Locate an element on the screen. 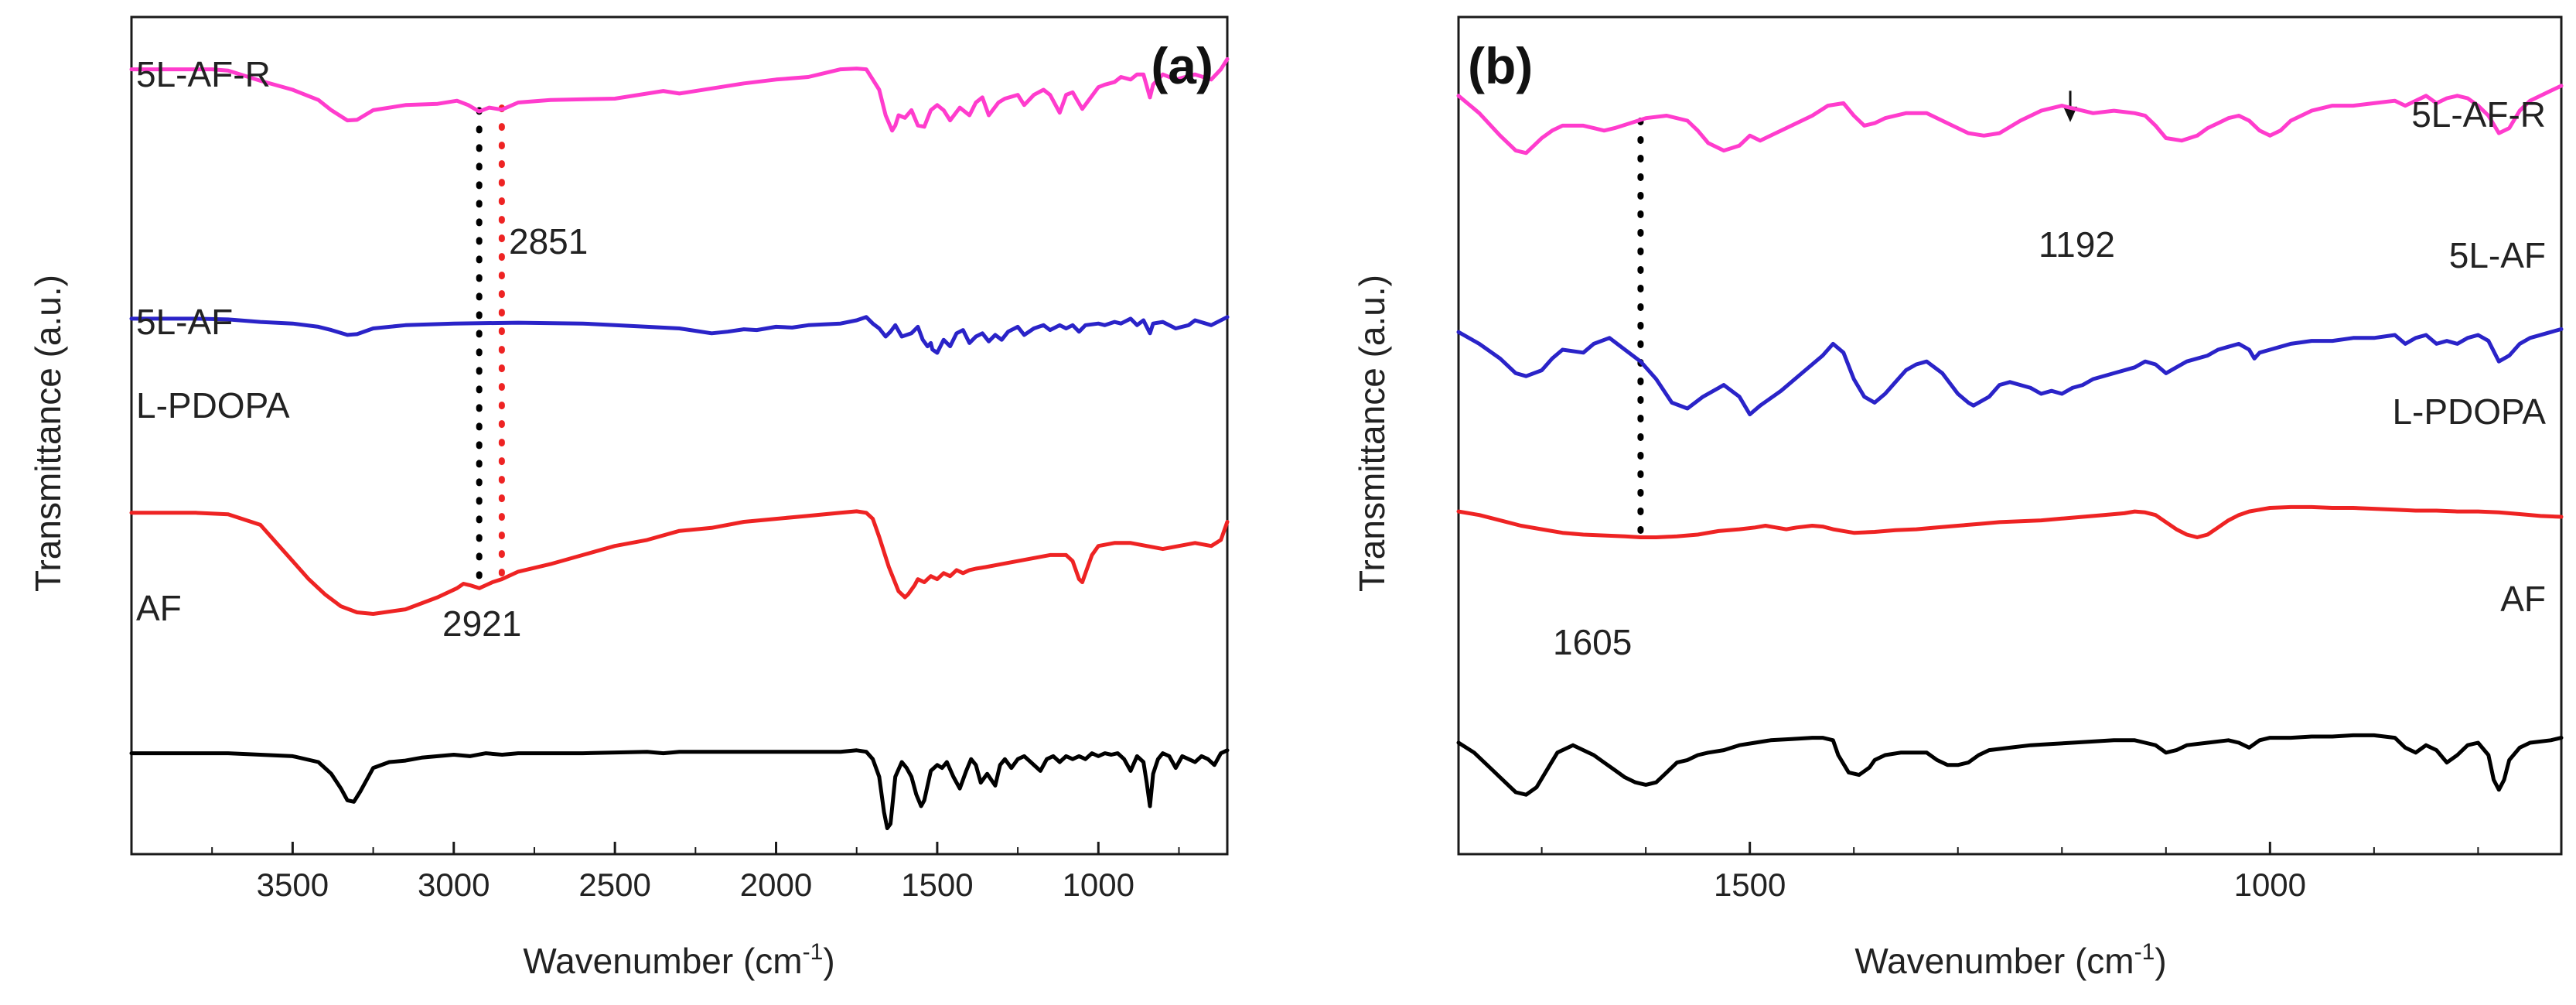 The width and height of the screenshot is (2576, 1005). series-line-l-pdopa-a is located at coordinates (680, 562).